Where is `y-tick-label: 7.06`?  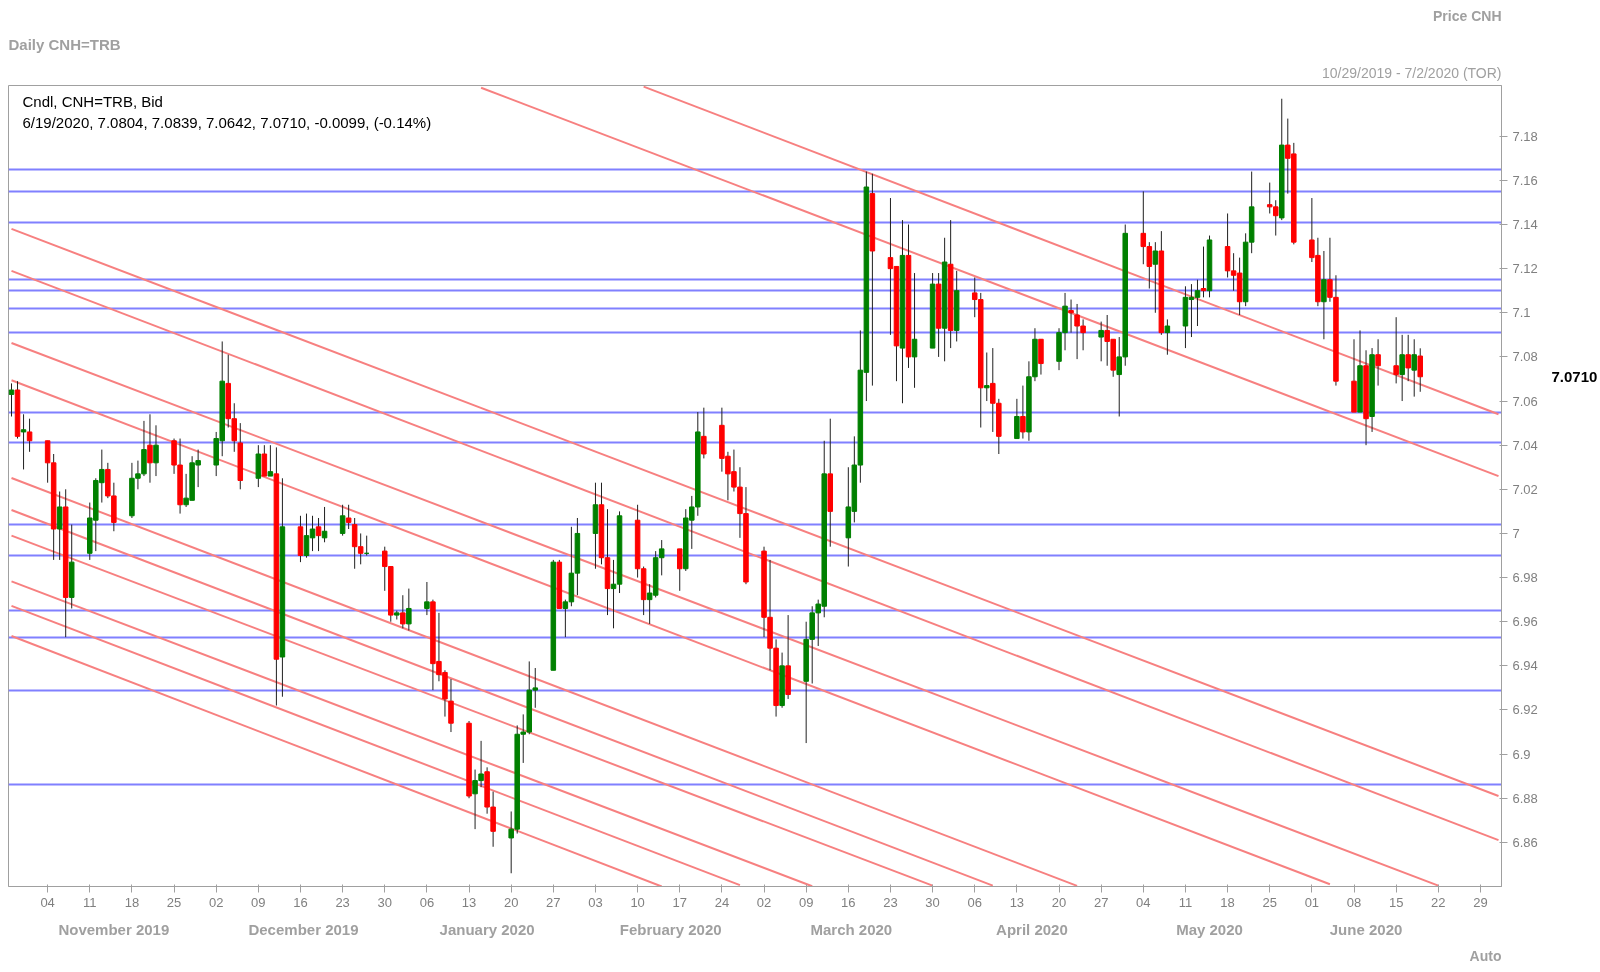
y-tick-label: 7.06 is located at coordinates (1525, 401).